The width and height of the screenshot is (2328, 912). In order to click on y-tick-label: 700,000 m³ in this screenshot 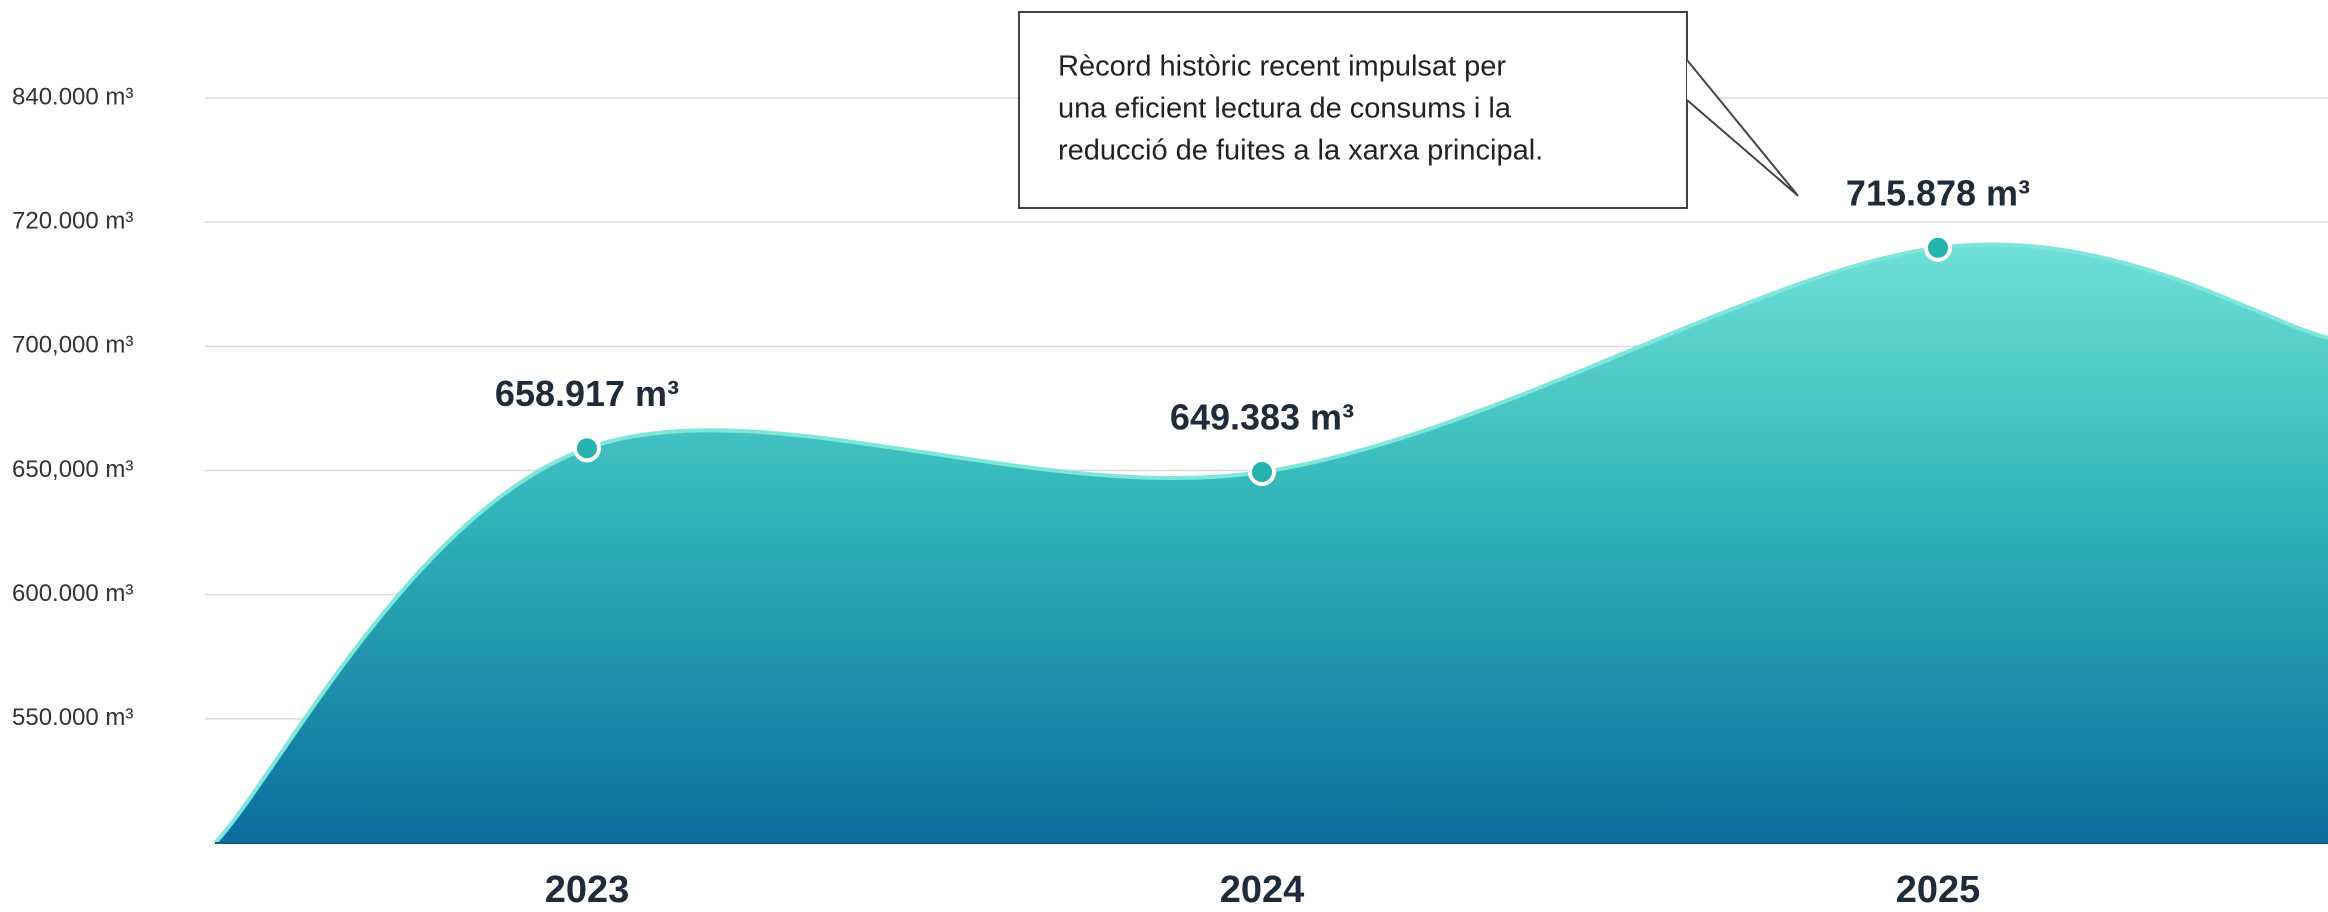, I will do `click(72, 345)`.